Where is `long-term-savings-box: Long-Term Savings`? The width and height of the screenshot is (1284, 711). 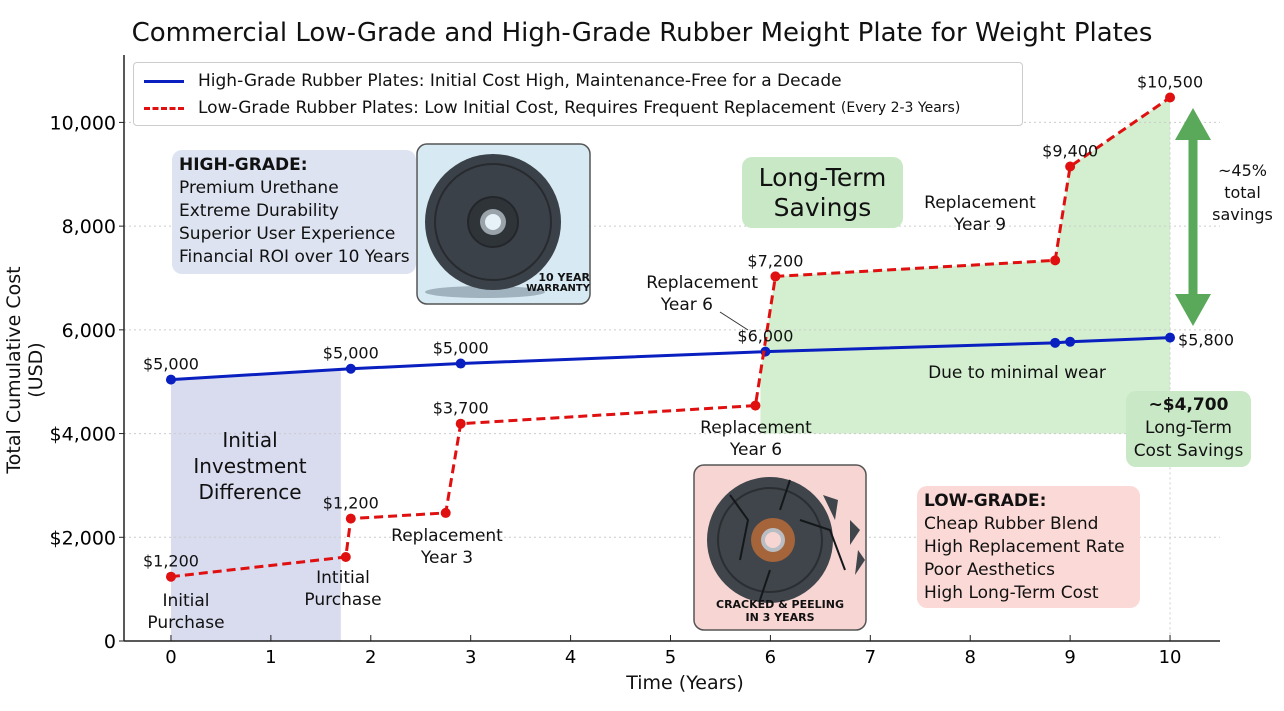
long-term-savings-box: Long-Term Savings is located at coordinates (822, 192).